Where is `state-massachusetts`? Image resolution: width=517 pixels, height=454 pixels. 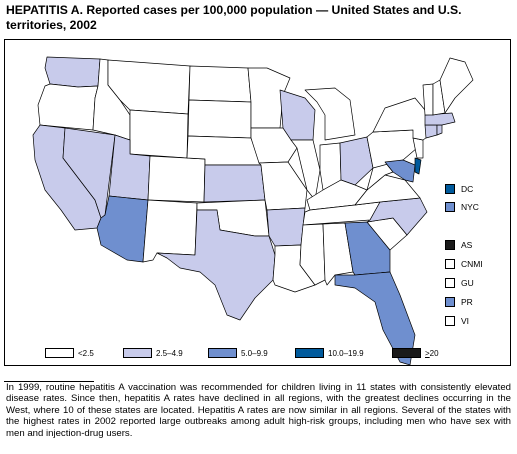 state-massachusetts is located at coordinates (440, 119).